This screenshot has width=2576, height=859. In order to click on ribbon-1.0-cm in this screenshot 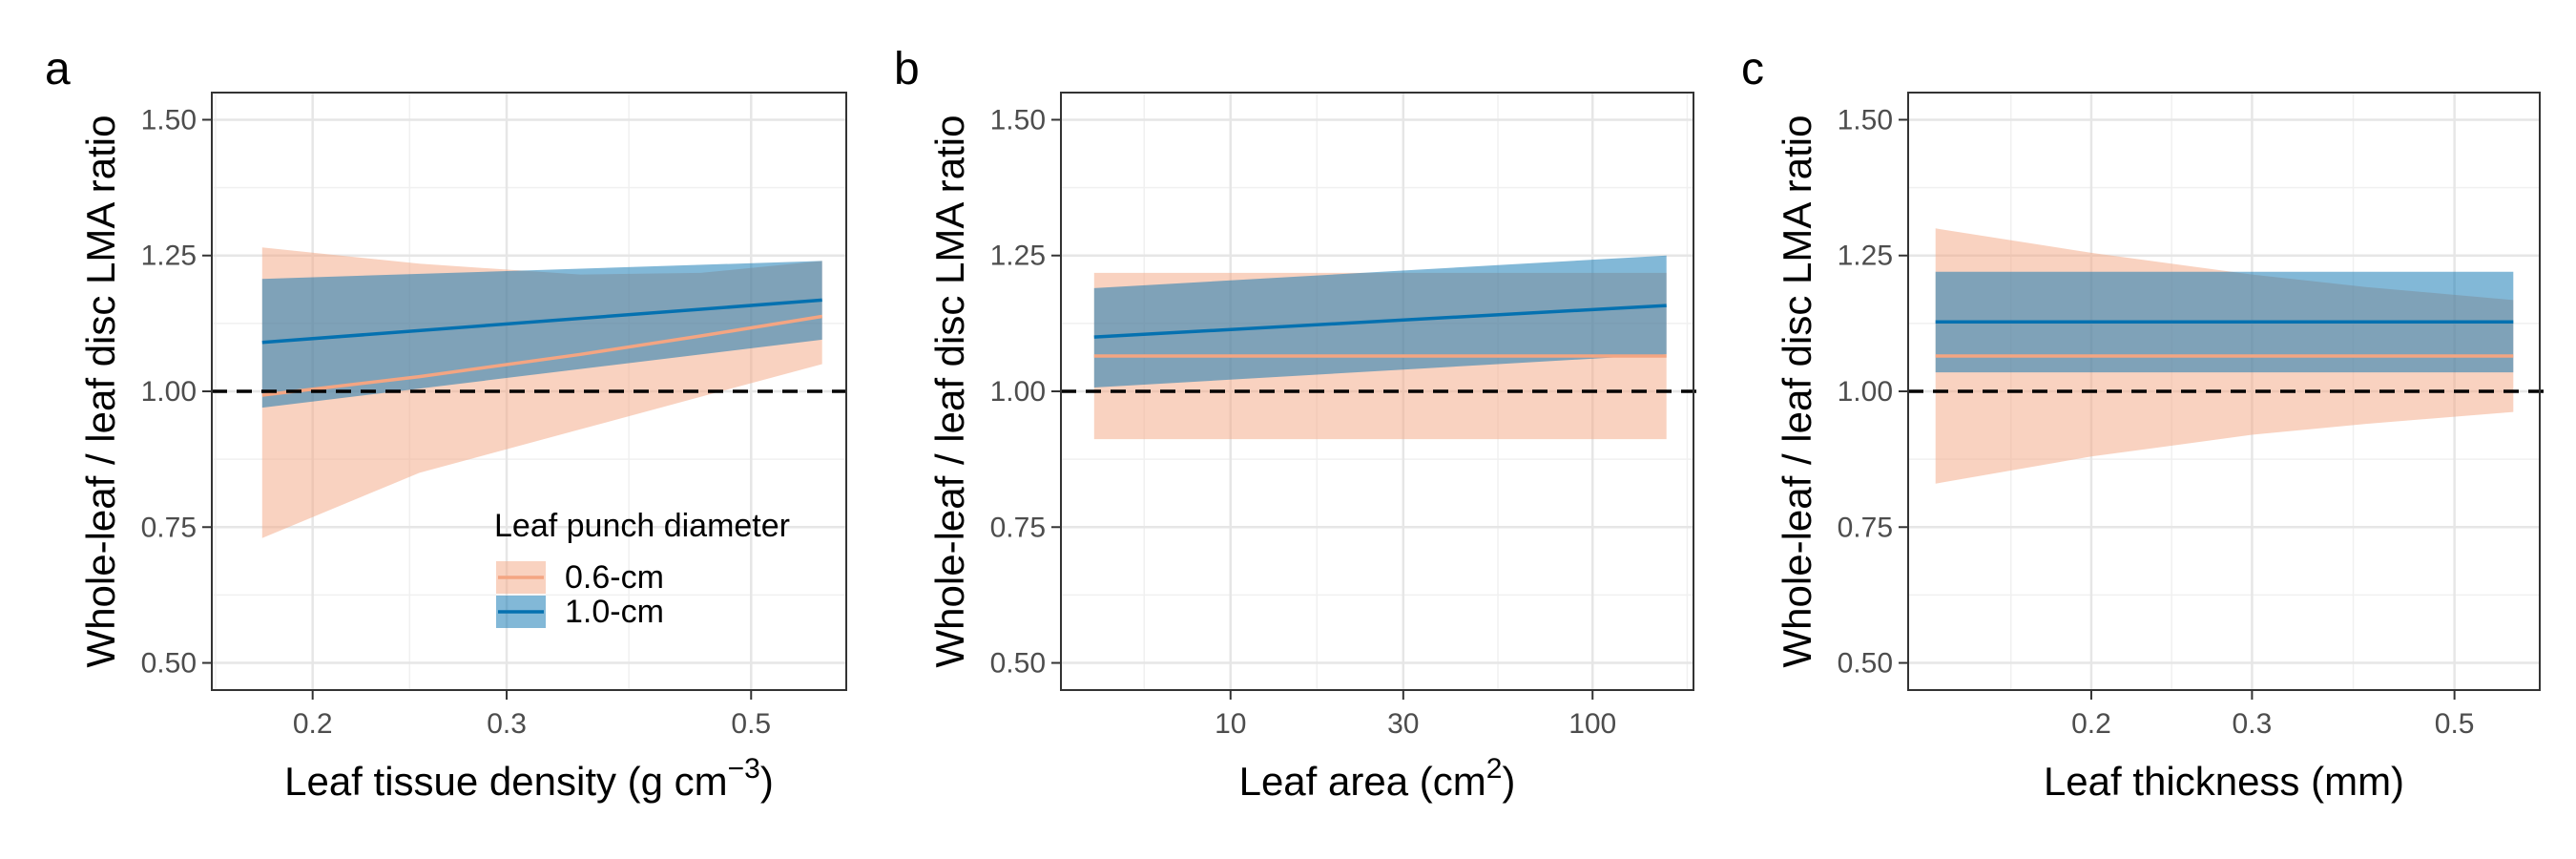, I will do `click(541, 335)`.